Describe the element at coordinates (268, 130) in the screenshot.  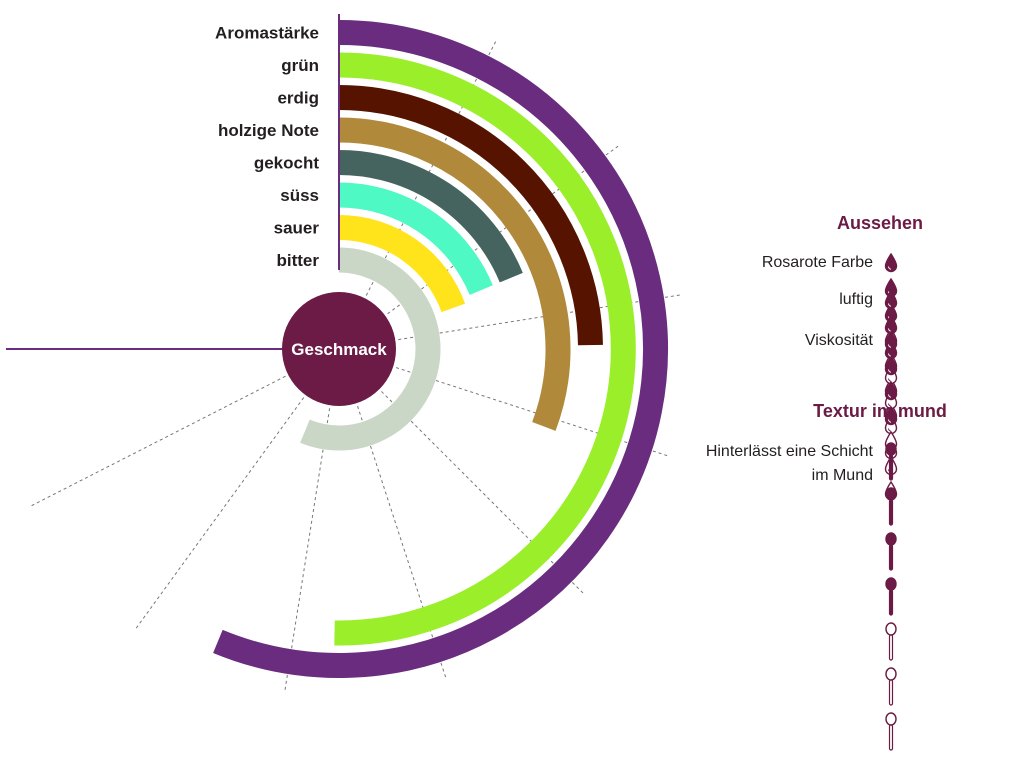
I see `category-label: holzige Note` at that location.